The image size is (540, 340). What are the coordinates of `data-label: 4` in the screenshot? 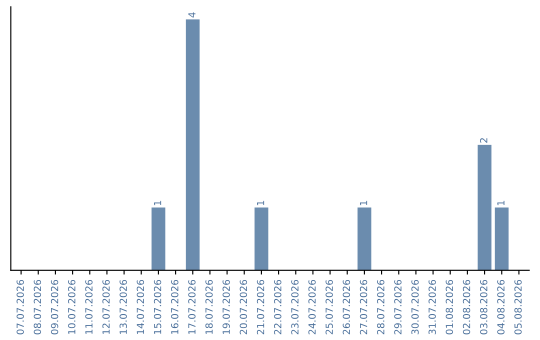 It's located at (192, 15).